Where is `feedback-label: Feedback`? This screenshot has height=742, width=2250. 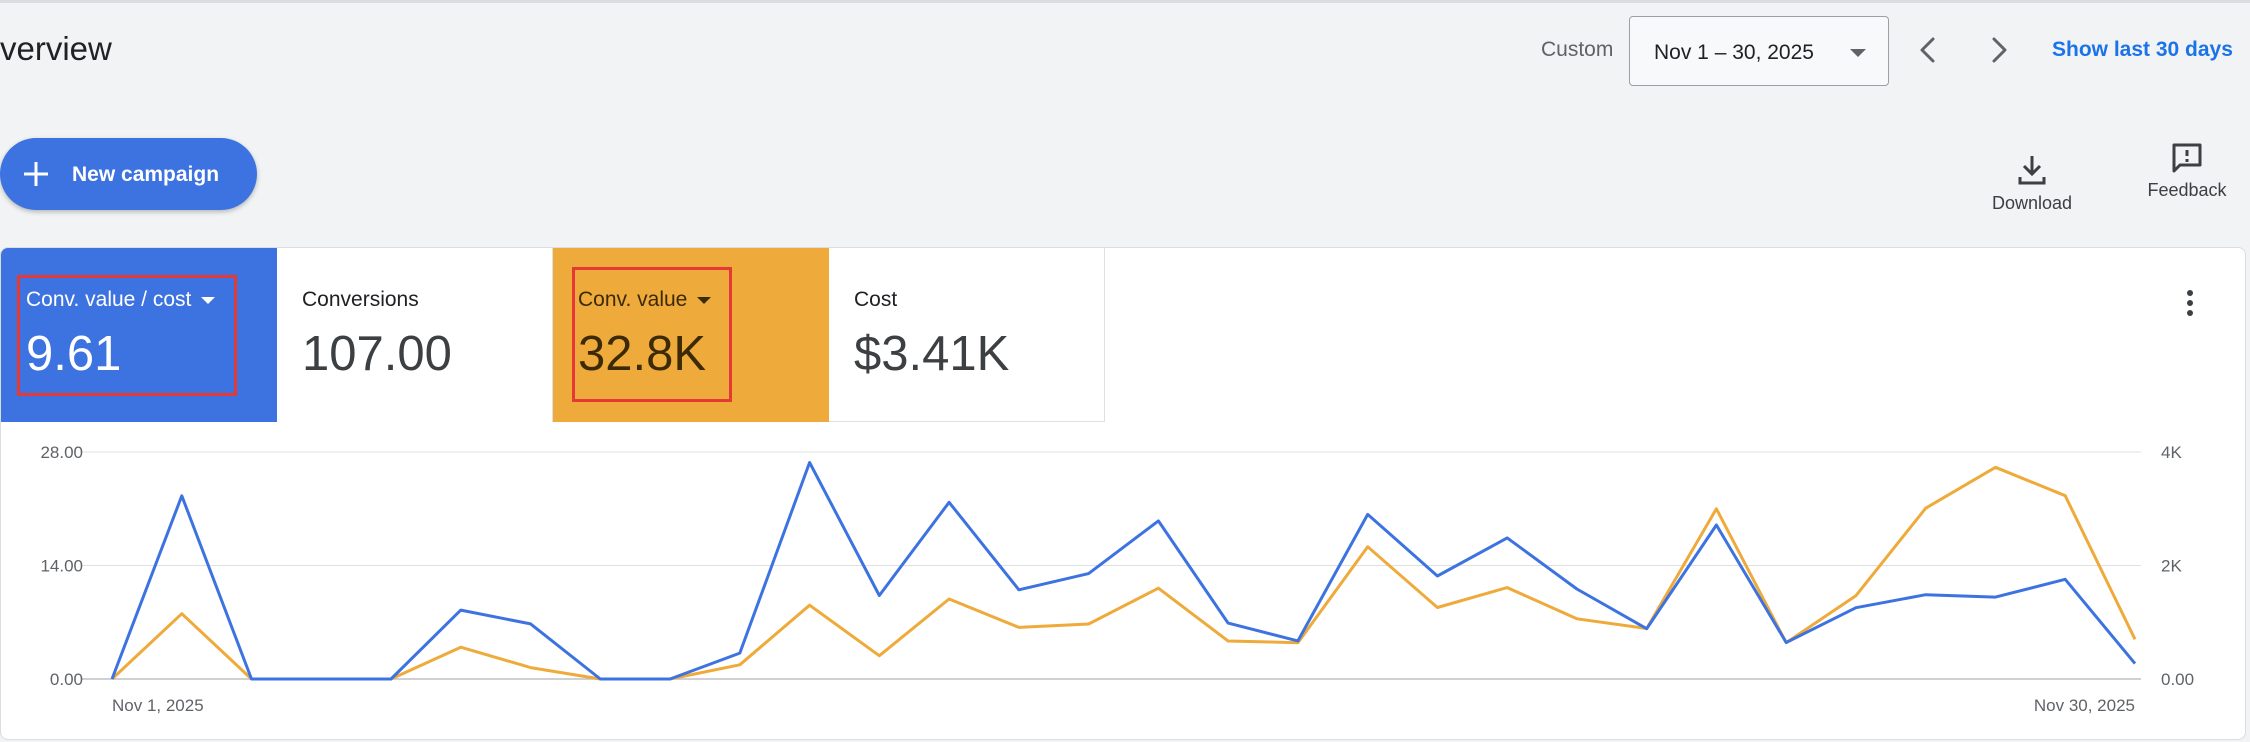 feedback-label: Feedback is located at coordinates (2187, 190).